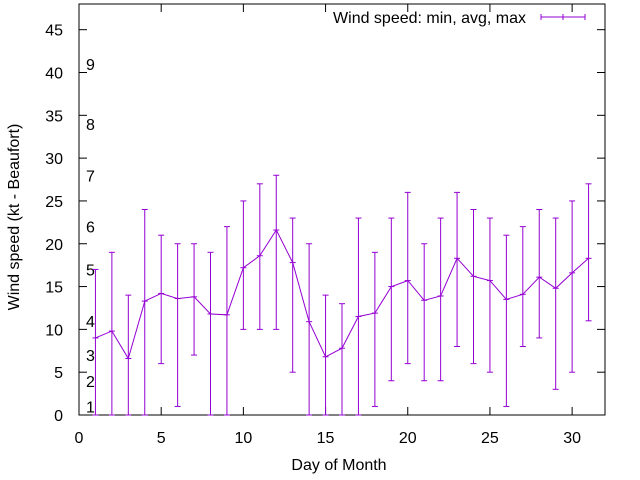  What do you see at coordinates (90, 270) in the screenshot?
I see `beaufort-label: 5` at bounding box center [90, 270].